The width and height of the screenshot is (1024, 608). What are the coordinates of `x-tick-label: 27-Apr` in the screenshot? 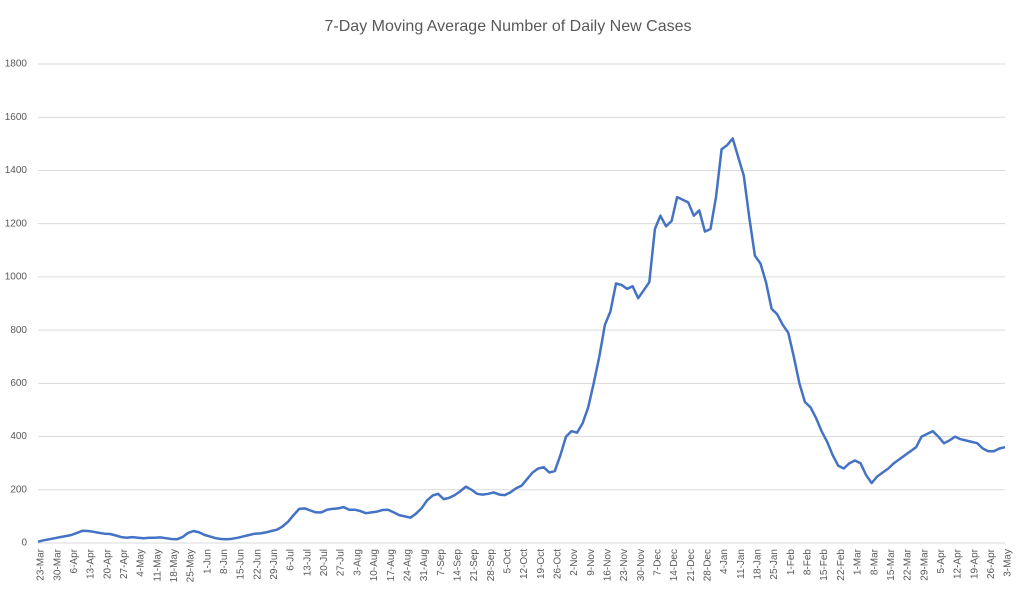 It's located at (124, 563).